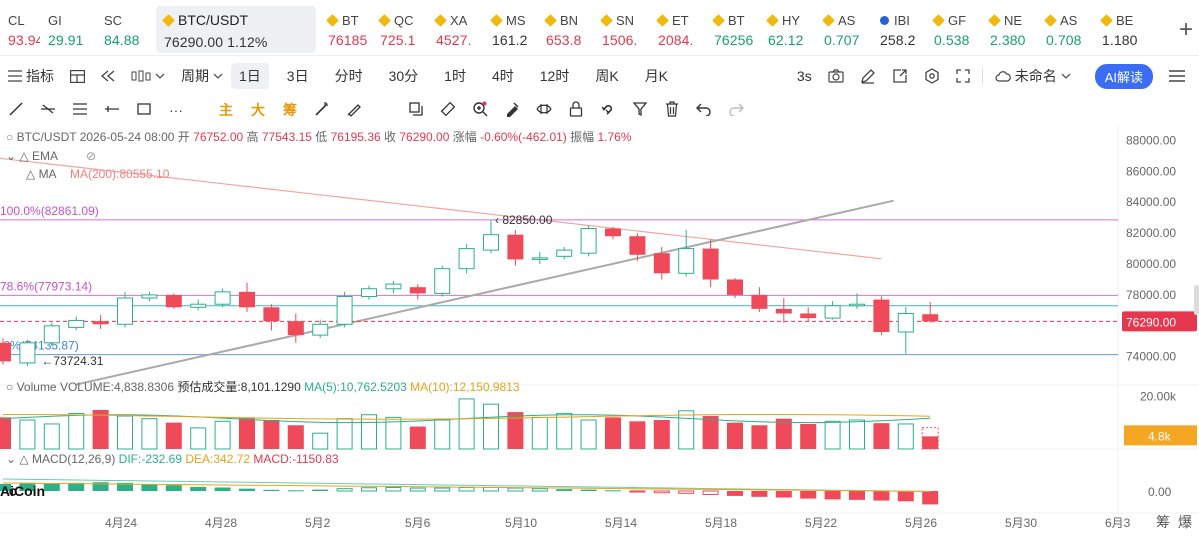 The width and height of the screenshot is (1199, 549). I want to click on redo-icon, so click(736, 110).